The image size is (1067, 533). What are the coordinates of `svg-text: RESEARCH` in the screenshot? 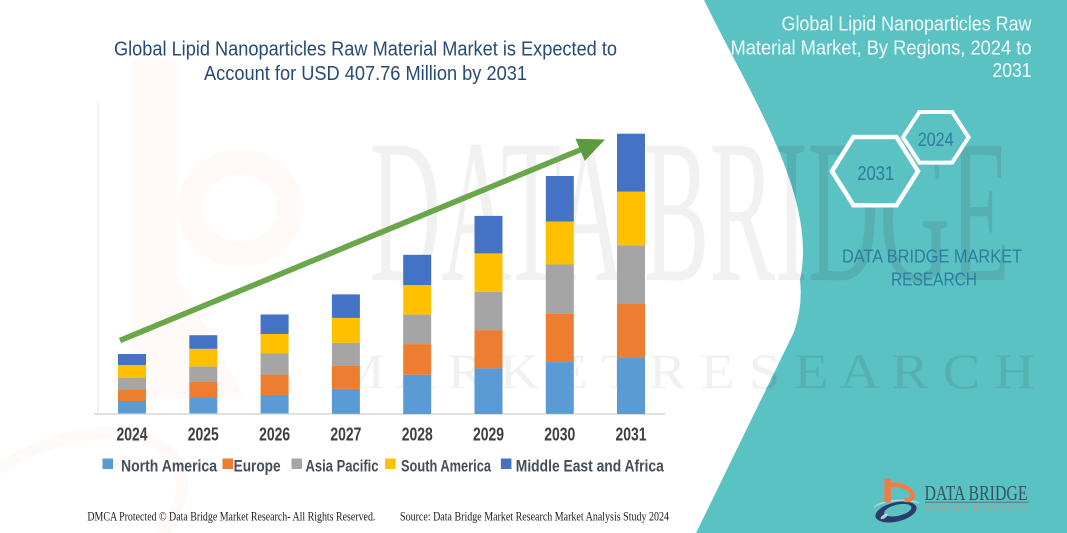 It's located at (934, 278).